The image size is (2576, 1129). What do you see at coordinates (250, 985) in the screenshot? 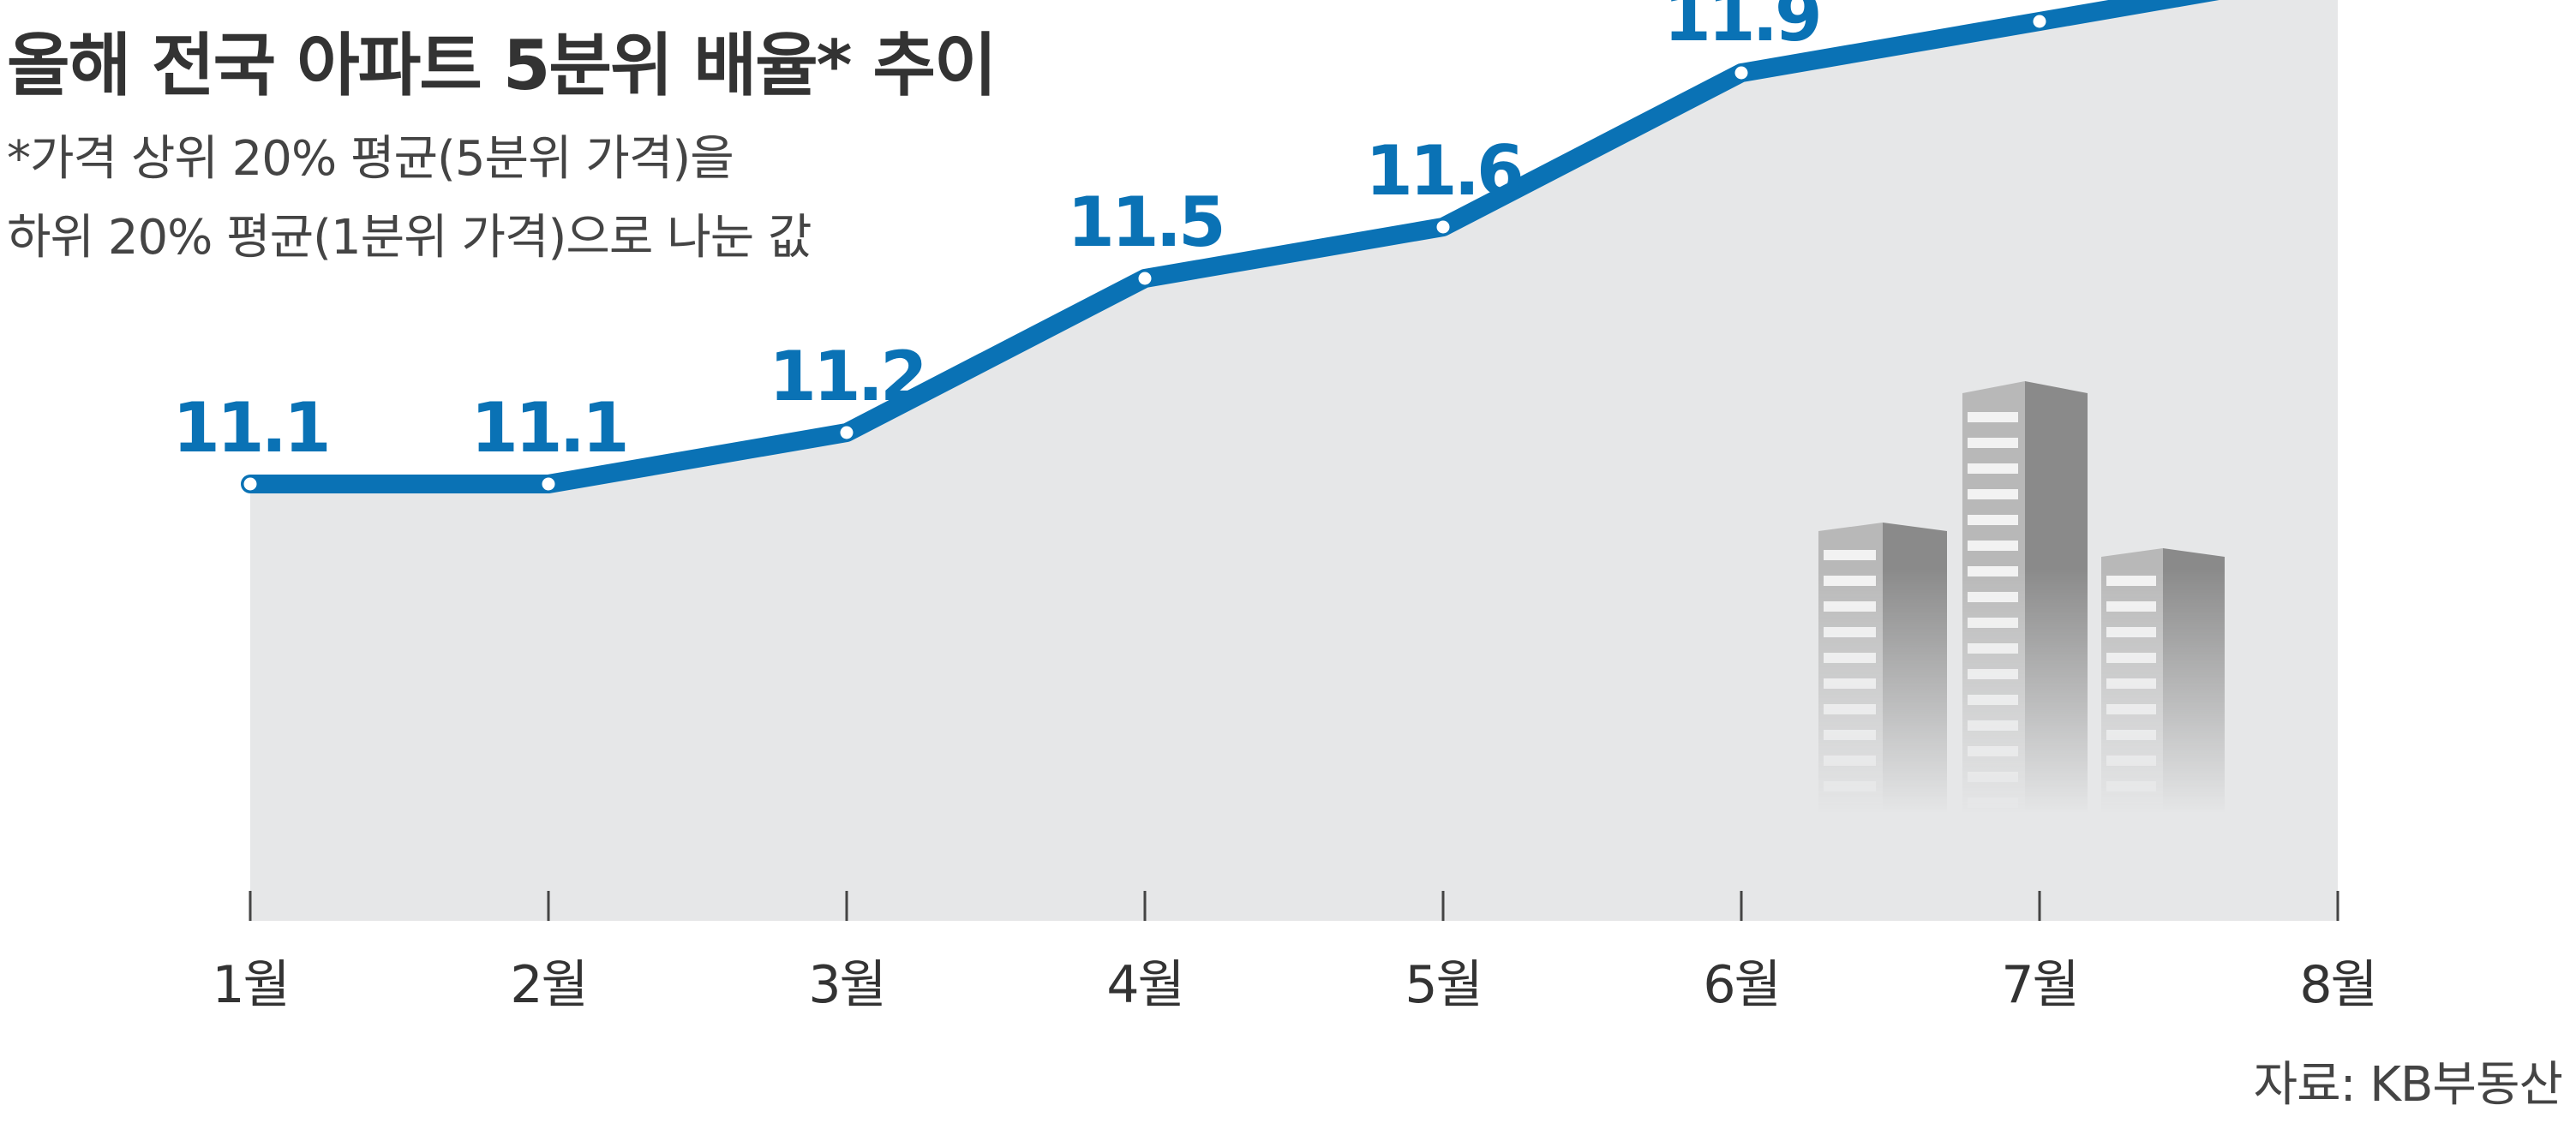
I see `x-axis-label: 1월` at bounding box center [250, 985].